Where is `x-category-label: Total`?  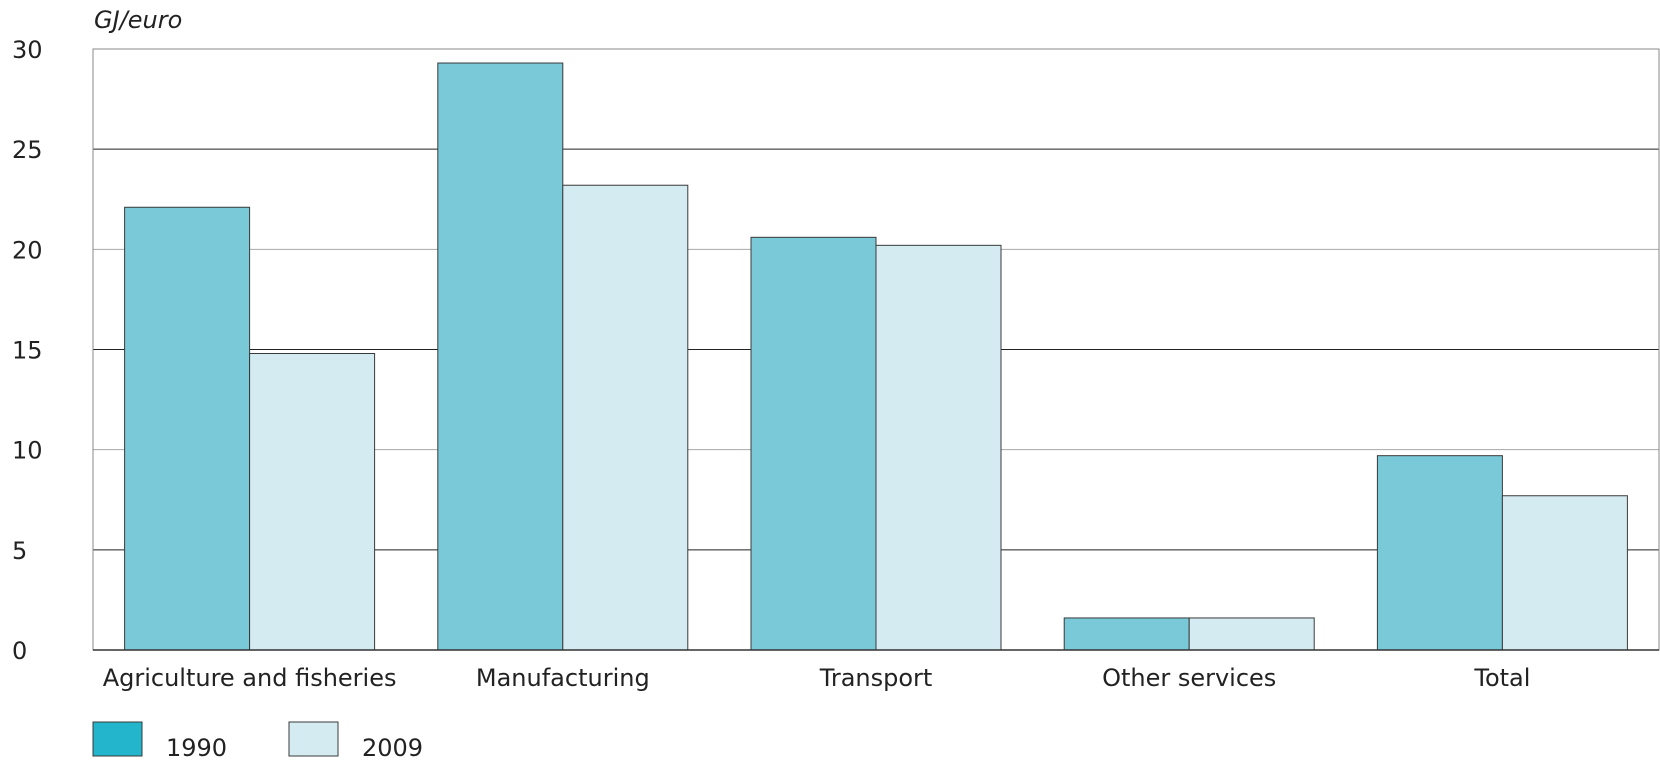
x-category-label: Total is located at coordinates (1501, 678).